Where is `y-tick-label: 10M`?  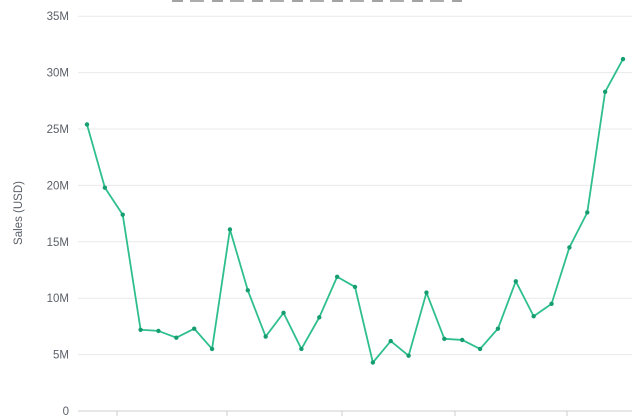
y-tick-label: 10M is located at coordinates (58, 299).